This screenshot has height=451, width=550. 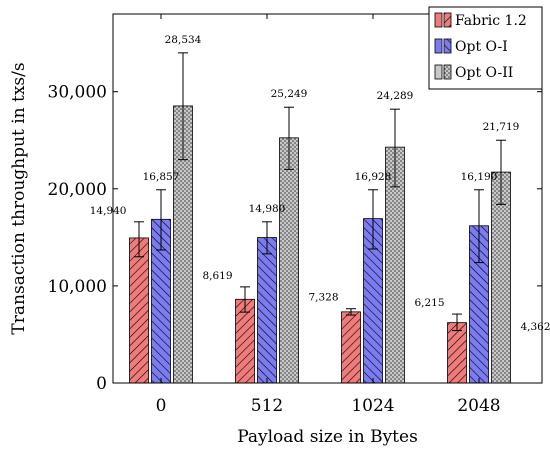 I want to click on x-tick-label: 512, so click(x=267, y=406).